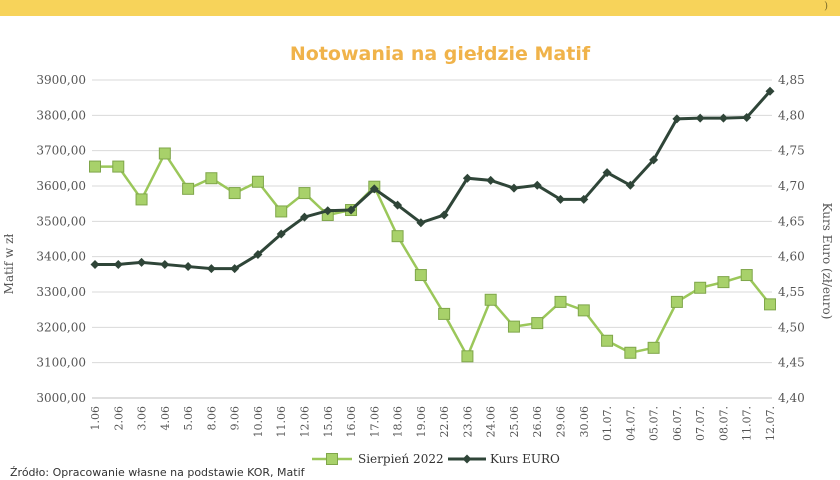 The height and width of the screenshot is (480, 840). Describe the element at coordinates (827, 261) in the screenshot. I see `y2-axis-label: Kurs Euro (zł/euro)` at that location.